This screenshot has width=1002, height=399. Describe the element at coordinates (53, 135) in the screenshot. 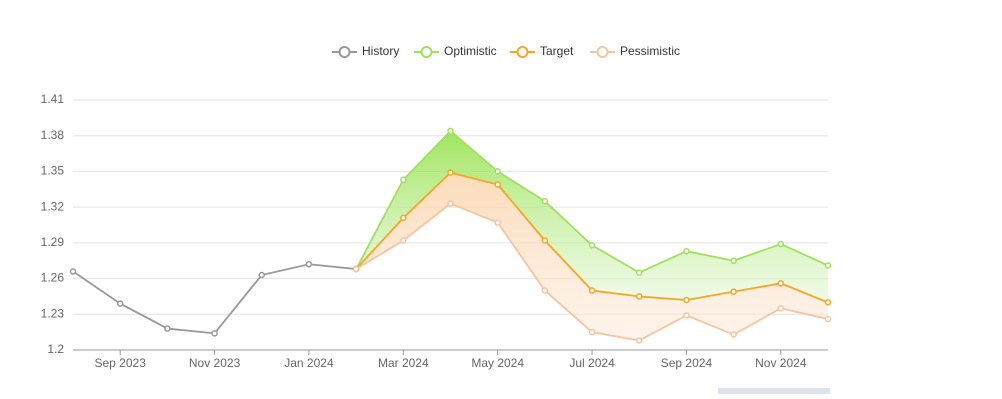

I see `y-tick-label: 1.38` at that location.